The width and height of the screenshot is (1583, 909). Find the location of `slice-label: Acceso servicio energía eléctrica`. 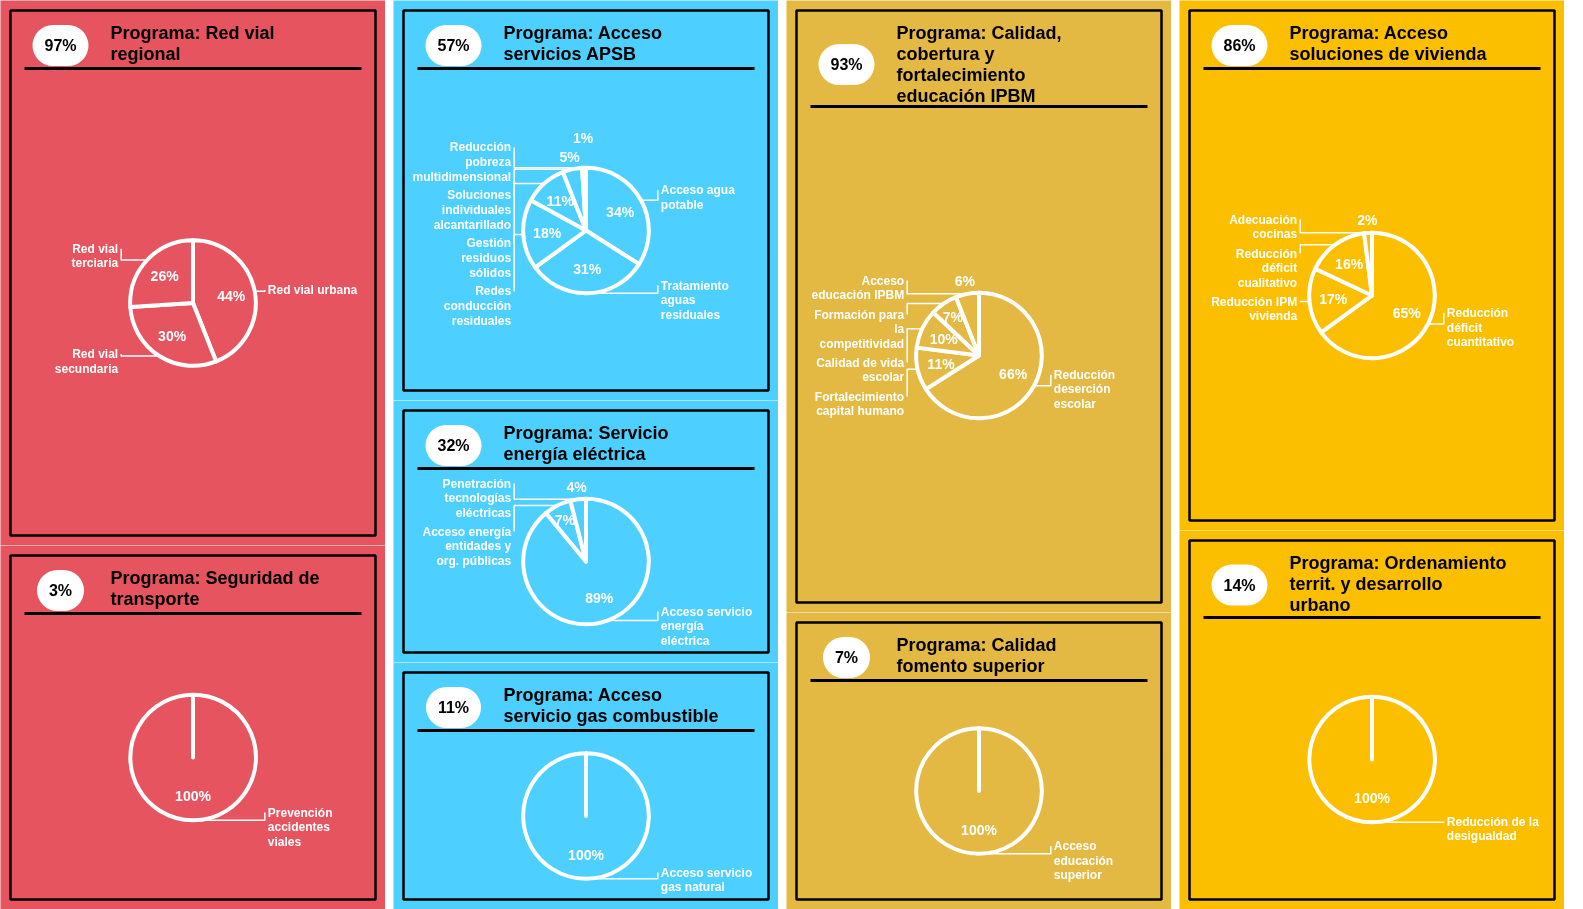

slice-label: Acceso servicio energía eléctrica is located at coordinates (706, 626).